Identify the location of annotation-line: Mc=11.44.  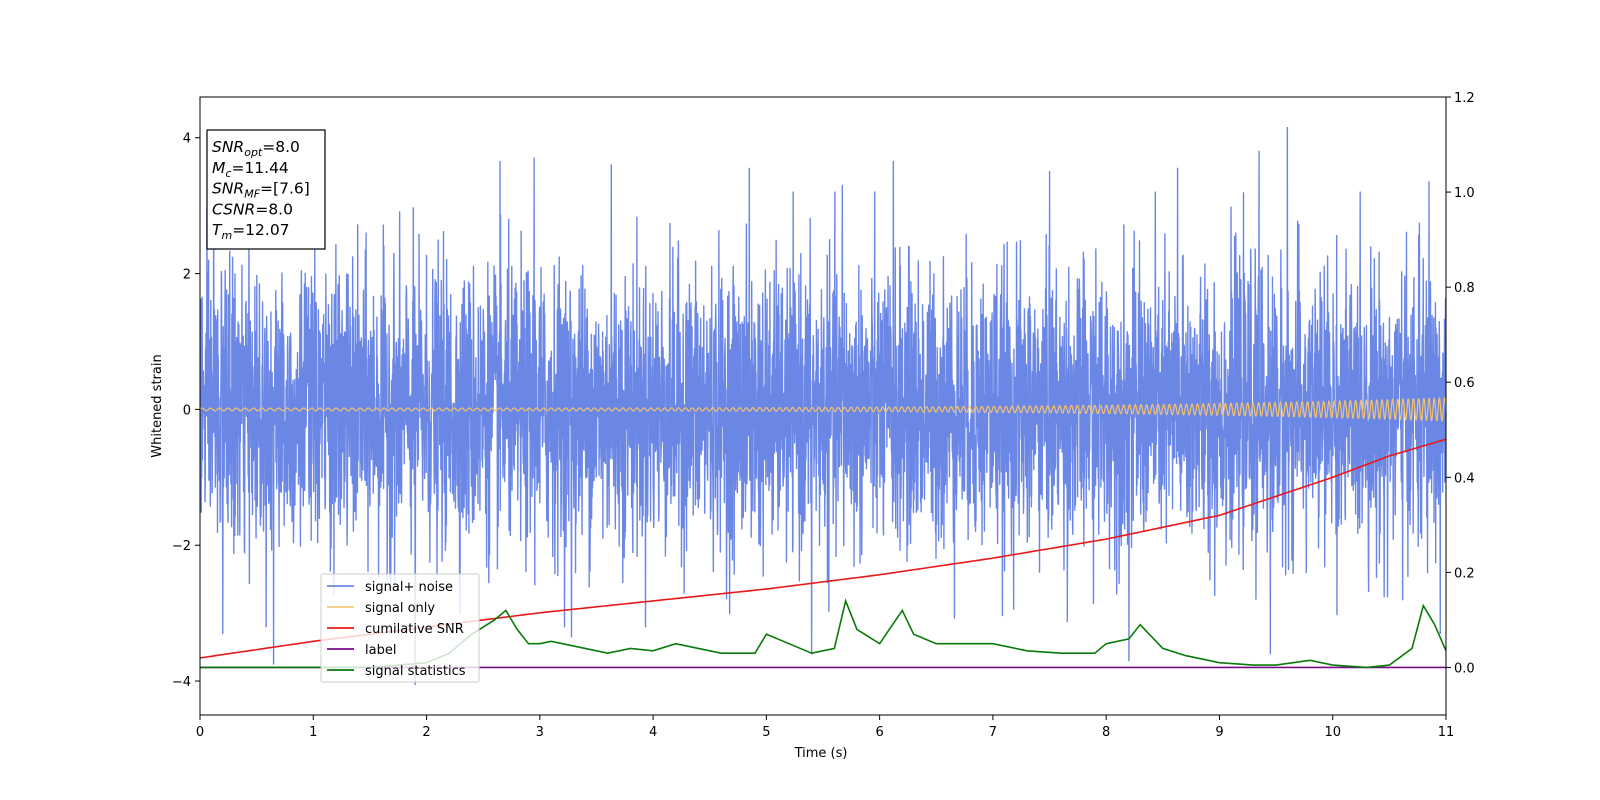
(250, 169).